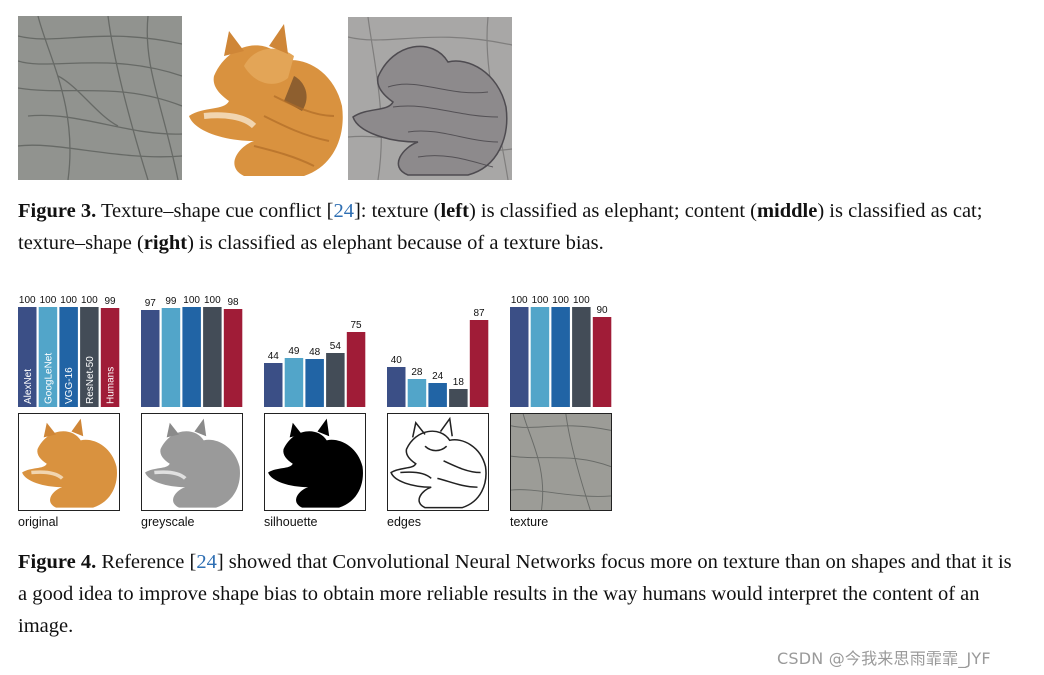 Image resolution: width=1044 pixels, height=675 pixels. Describe the element at coordinates (519, 357) in the screenshot. I see `bar-texture-alexnet` at that location.